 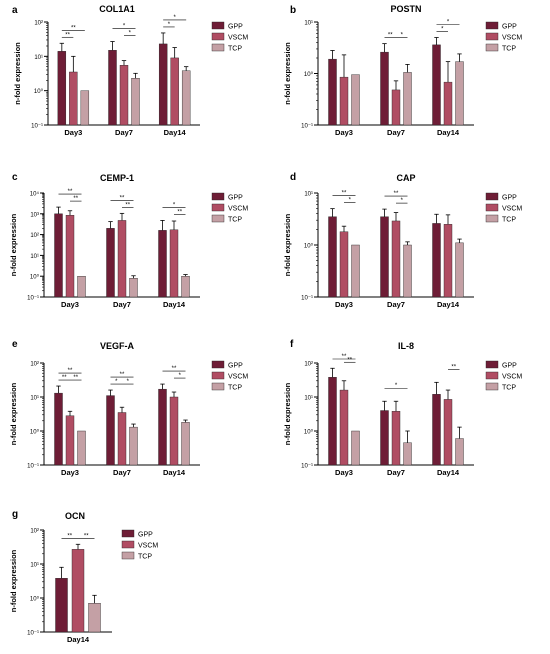 I want to click on panel-title: CAP, so click(x=405, y=178).